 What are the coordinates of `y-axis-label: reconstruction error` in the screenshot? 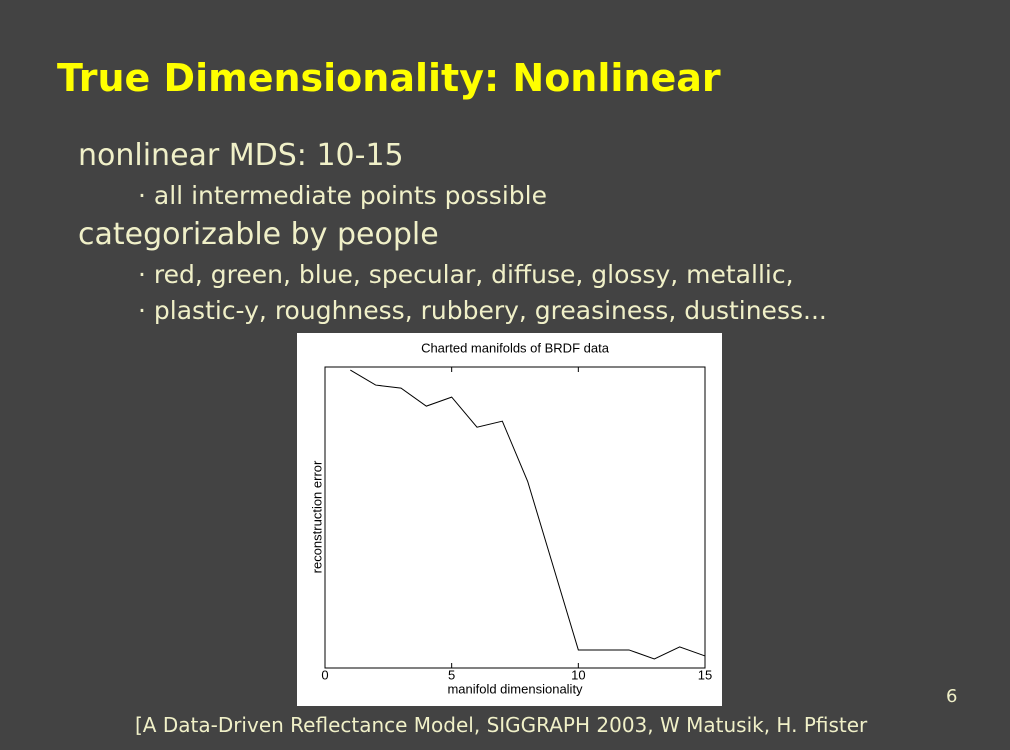 It's located at (316, 516).